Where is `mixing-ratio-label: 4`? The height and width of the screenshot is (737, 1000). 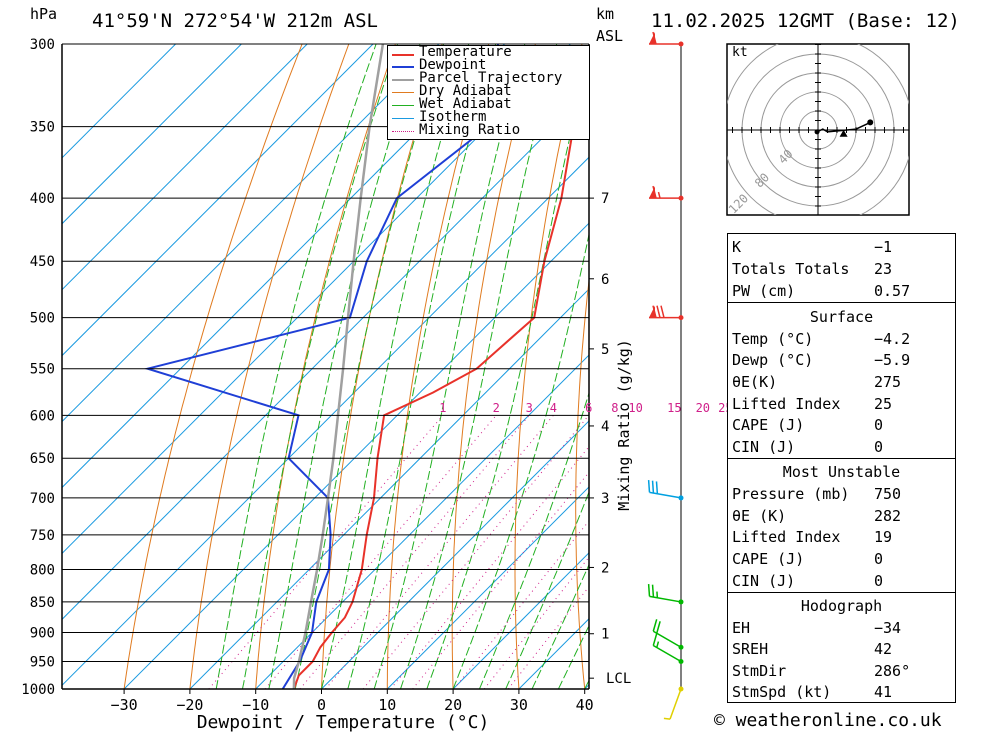 mixing-ratio-label: 4 is located at coordinates (553, 408).